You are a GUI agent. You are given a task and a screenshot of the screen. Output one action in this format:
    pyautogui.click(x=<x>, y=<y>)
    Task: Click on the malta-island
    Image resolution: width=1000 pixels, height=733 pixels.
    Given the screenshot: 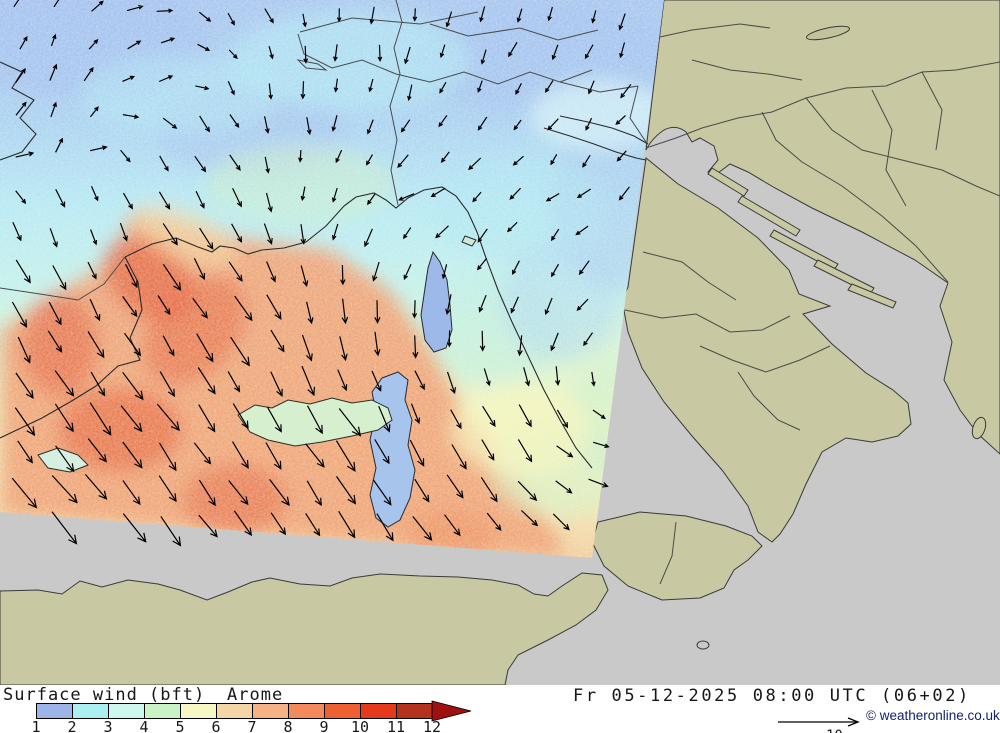 What is the action you would take?
    pyautogui.click(x=703, y=645)
    